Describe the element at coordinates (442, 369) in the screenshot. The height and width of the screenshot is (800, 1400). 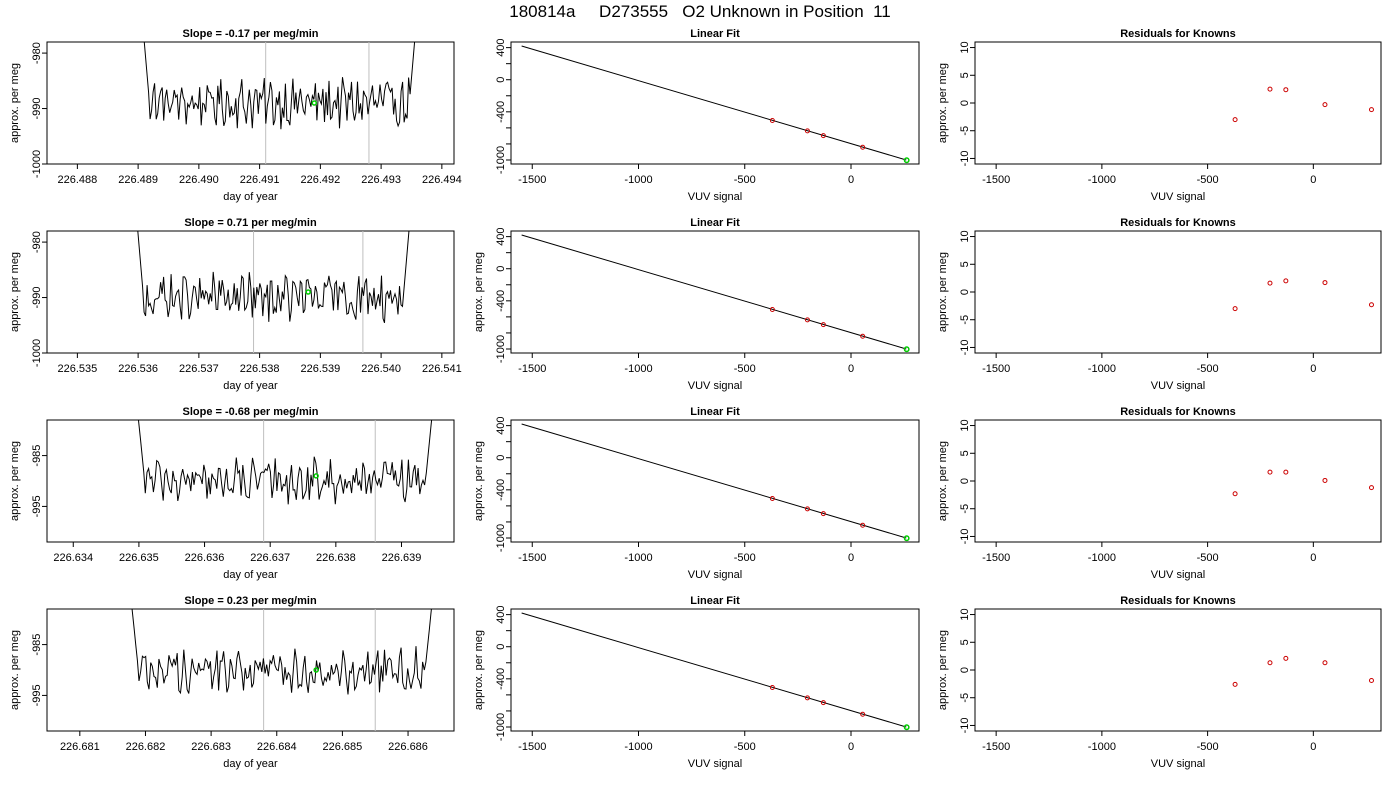
I see `x-tick-label: 226.541` at that location.